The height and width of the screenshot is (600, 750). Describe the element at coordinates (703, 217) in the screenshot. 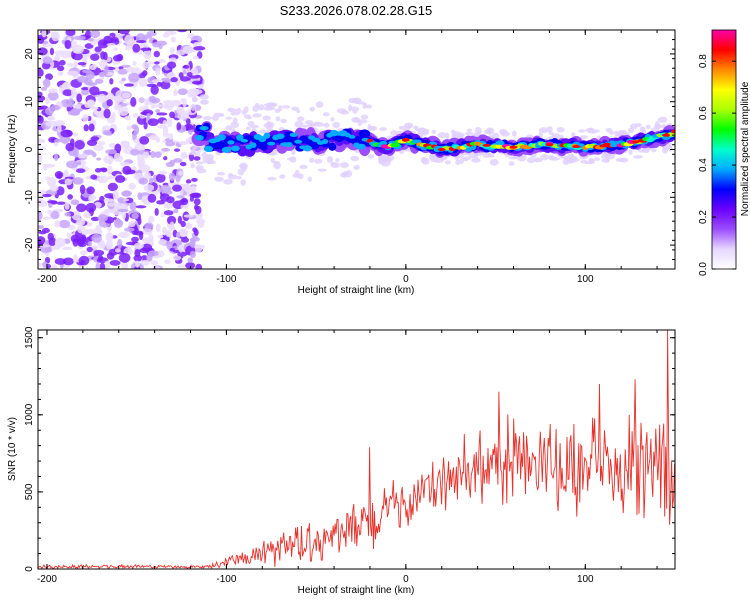

I see `colorbar-tick-label: 0.2` at that location.